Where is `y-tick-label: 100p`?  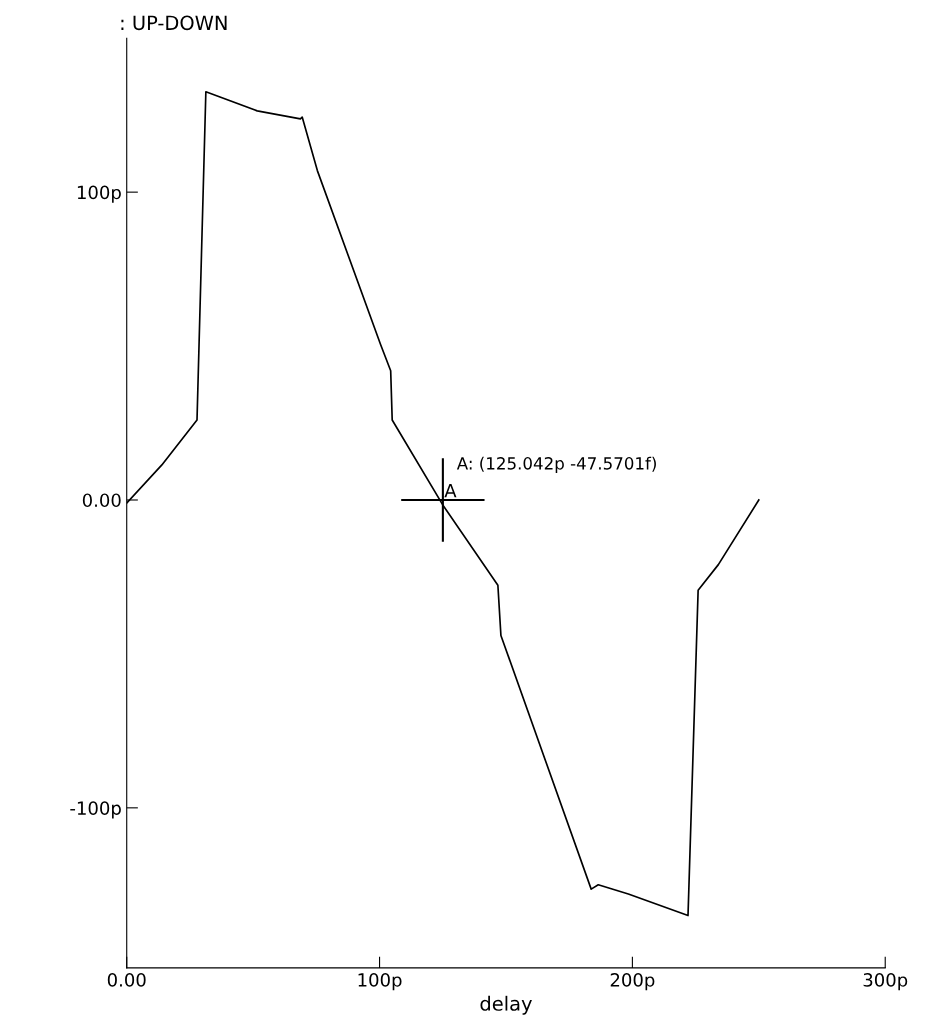
y-tick-label: 100p is located at coordinates (99, 194).